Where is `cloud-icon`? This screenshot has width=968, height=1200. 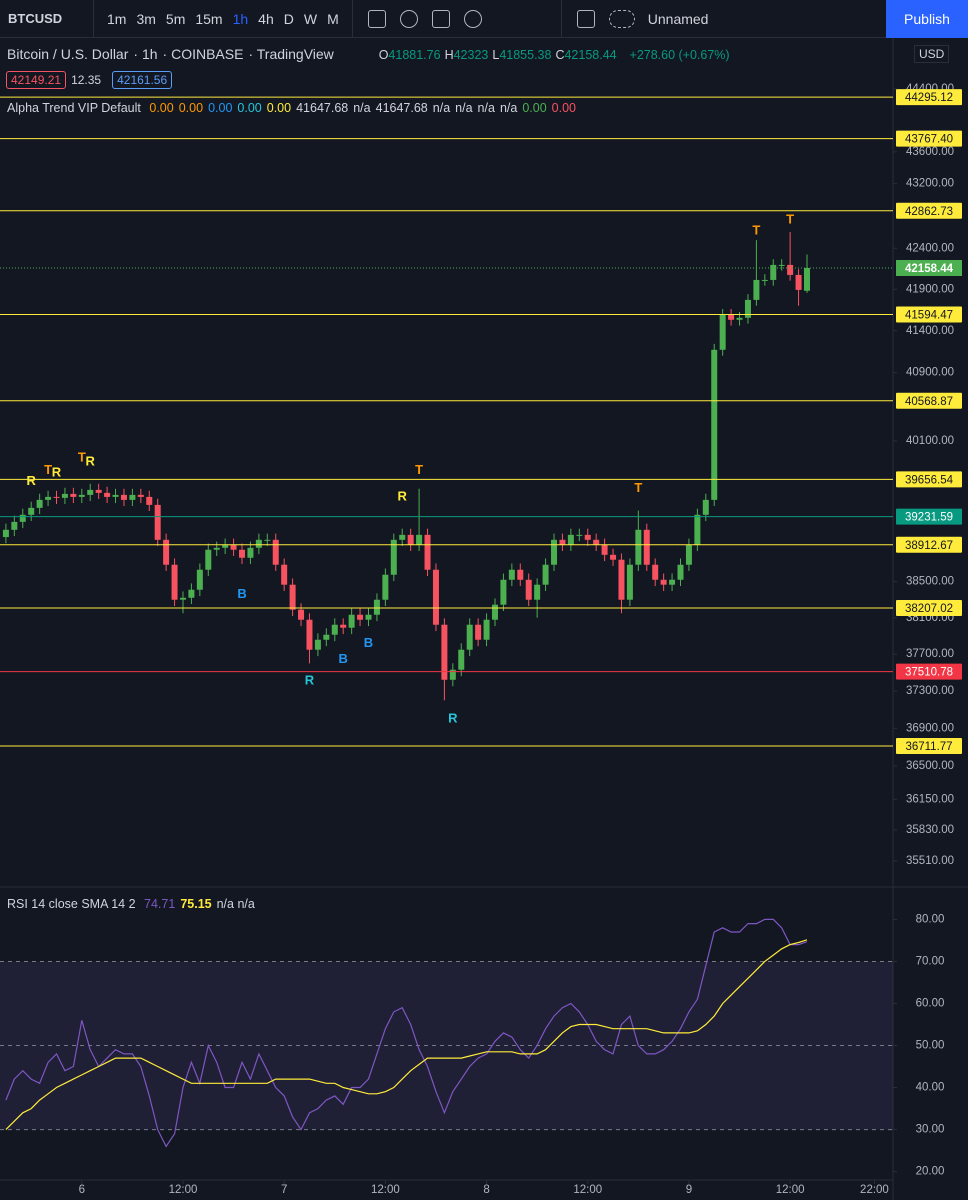
cloud-icon is located at coordinates (621, 18).